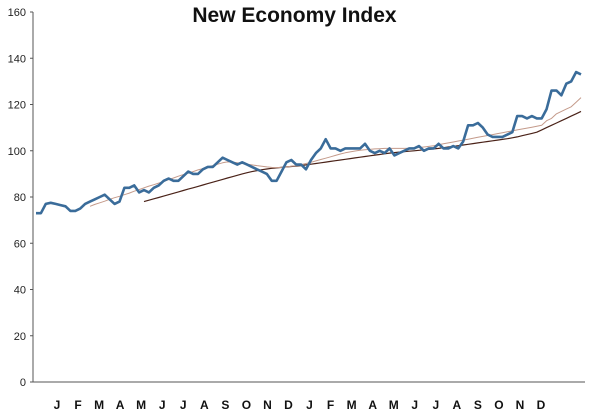 Image resolution: width=589 pixels, height=412 pixels. Describe the element at coordinates (17, 13) in the screenshot. I see `y-tick-label: 160` at that location.